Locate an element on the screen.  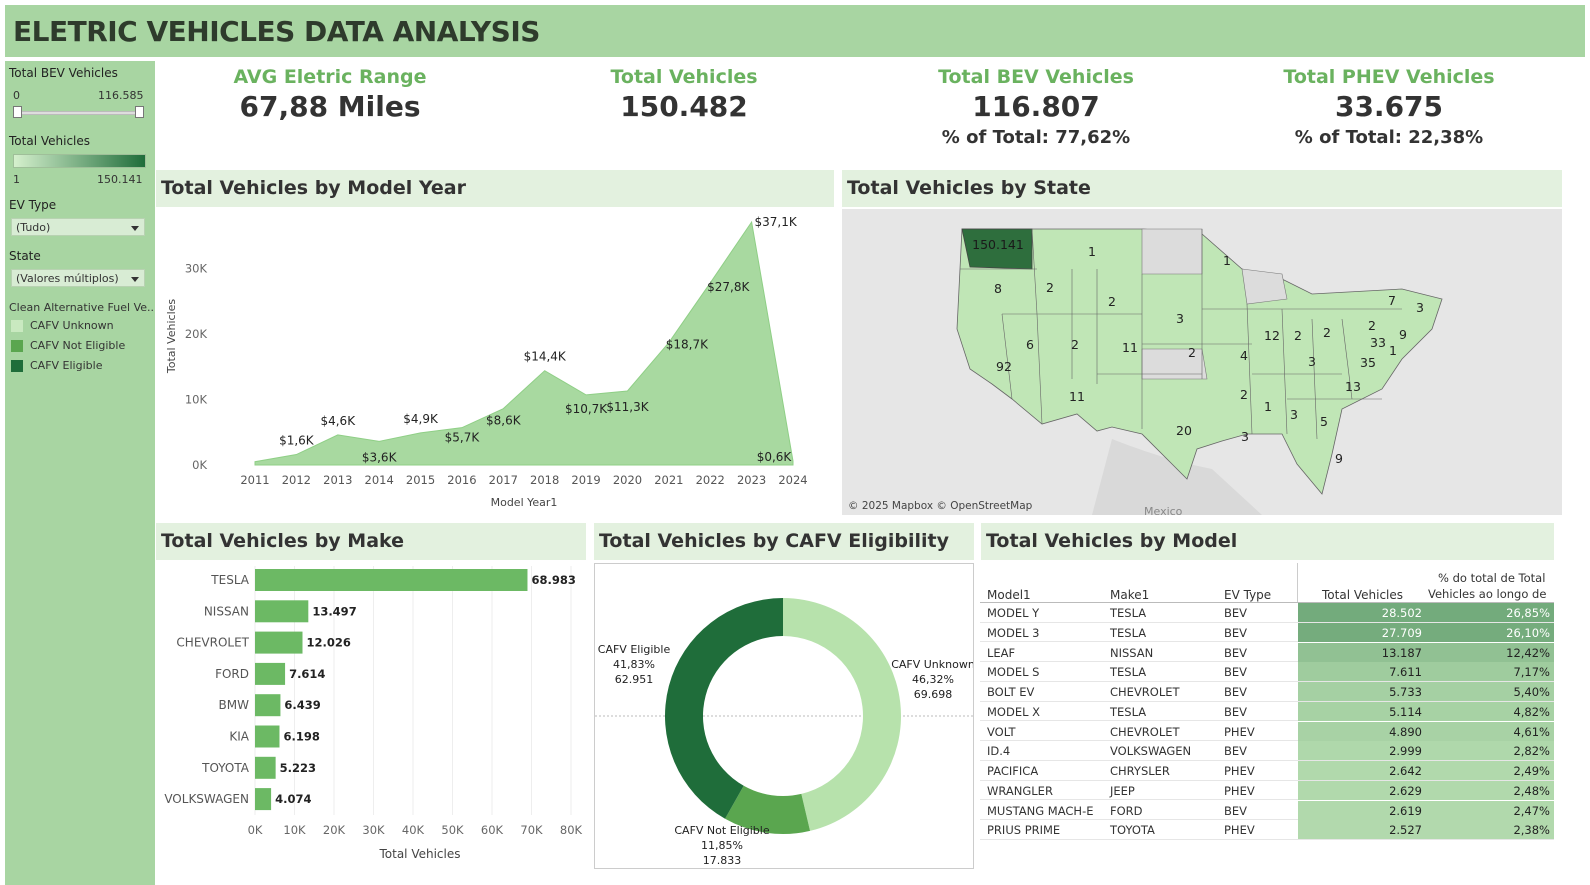
cell-total: 2.527 is located at coordinates (1362, 830).